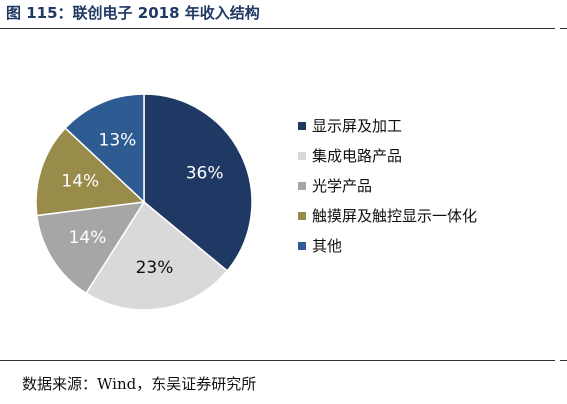  I want to click on top-rule, so click(277, 28).